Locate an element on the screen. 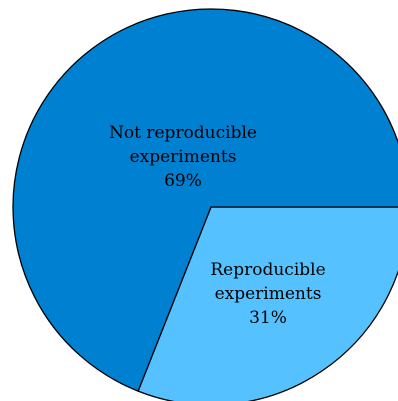 Image resolution: width=398 pixels, height=401 pixels. slice-percent-label: 31% is located at coordinates (268, 318).